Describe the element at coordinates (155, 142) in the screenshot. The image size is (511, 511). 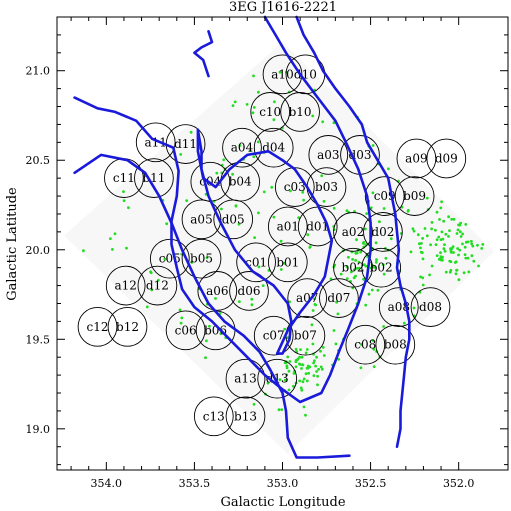
I see `field-label: a11` at that location.